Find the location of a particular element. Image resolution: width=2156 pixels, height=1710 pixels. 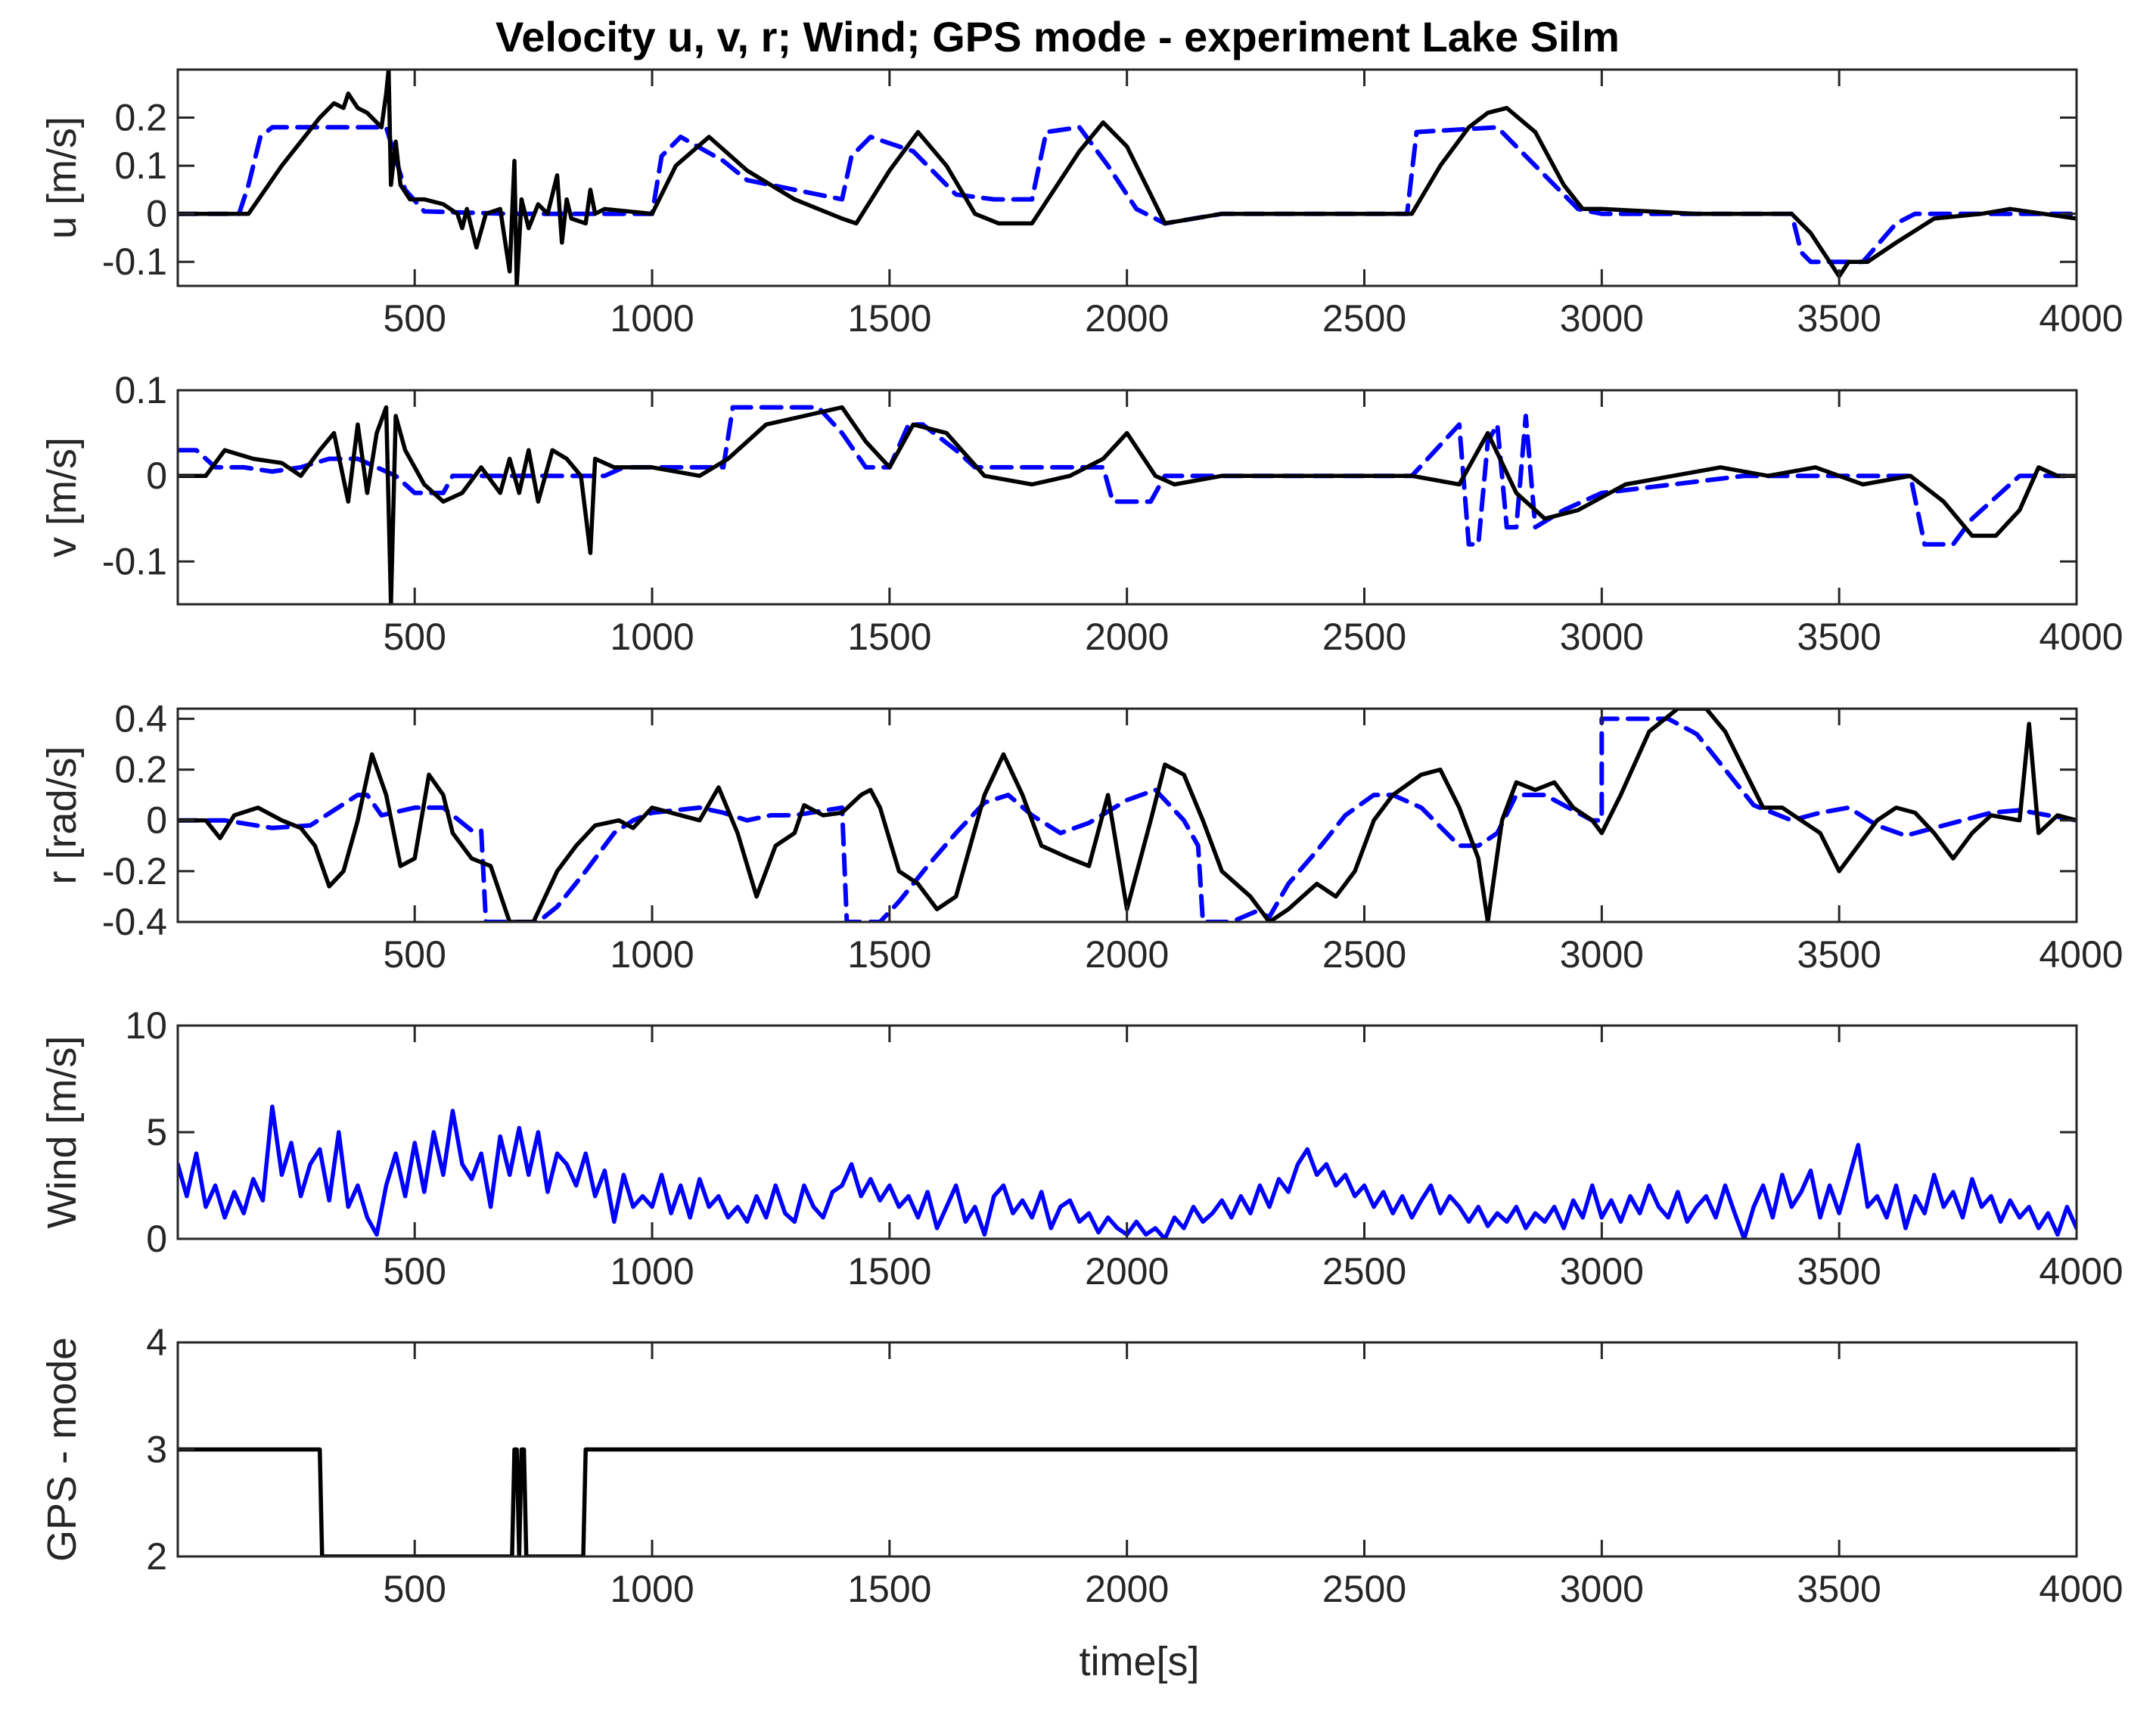

y-axis-label-v: v [m/s] is located at coordinates (62, 497).